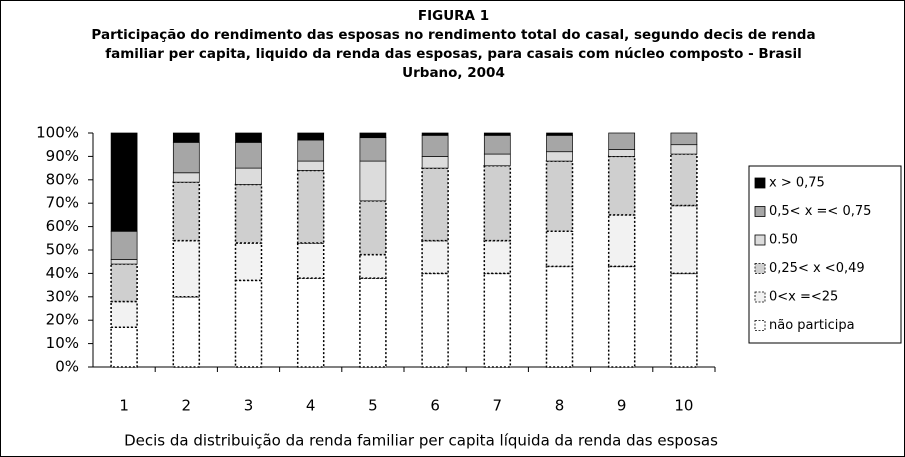 The height and width of the screenshot is (457, 905). I want to click on y-tick-label: 20%, so click(62, 320).